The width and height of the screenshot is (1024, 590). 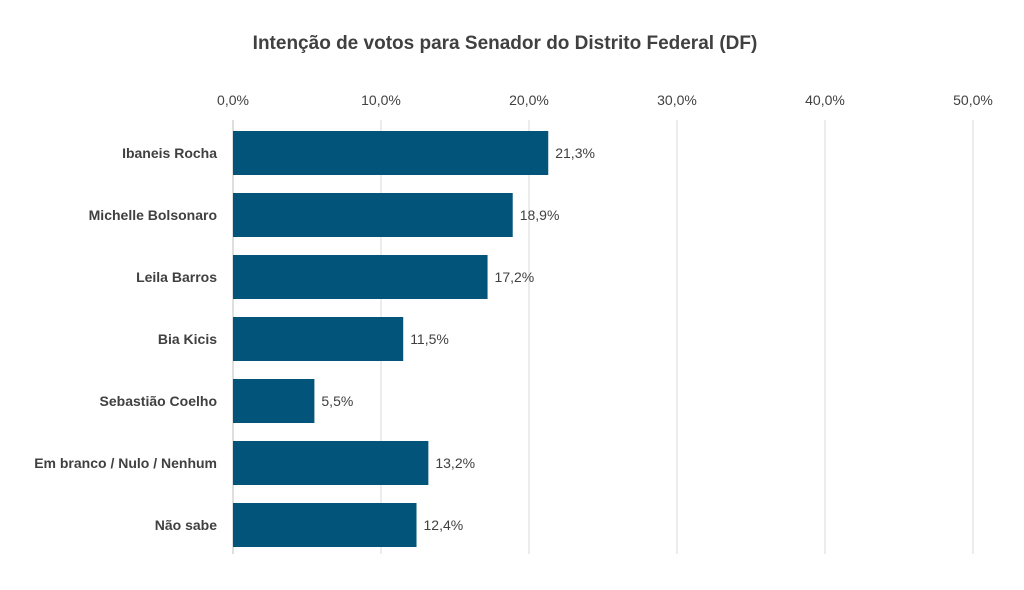 What do you see at coordinates (444, 525) in the screenshot?
I see `data-label: 12,4%` at bounding box center [444, 525].